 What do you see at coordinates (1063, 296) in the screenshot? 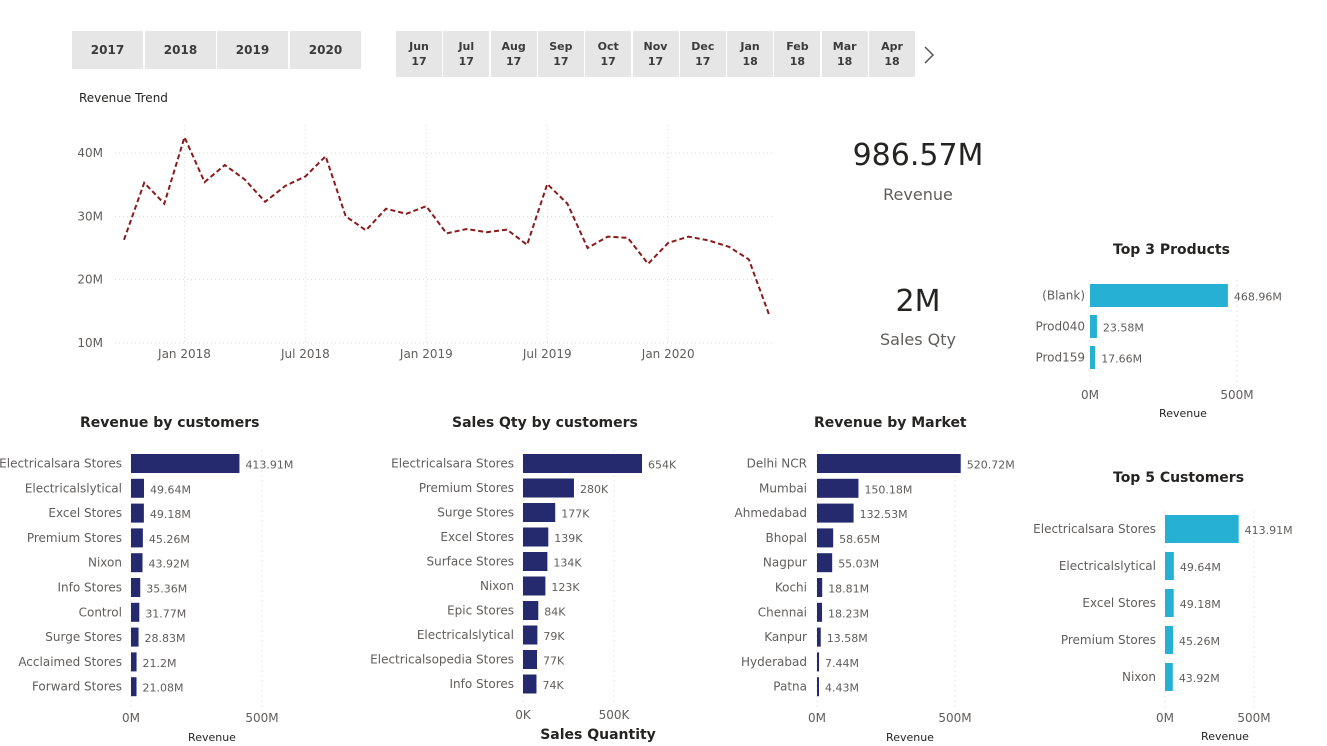
I see `category-label: (Blank)` at bounding box center [1063, 296].